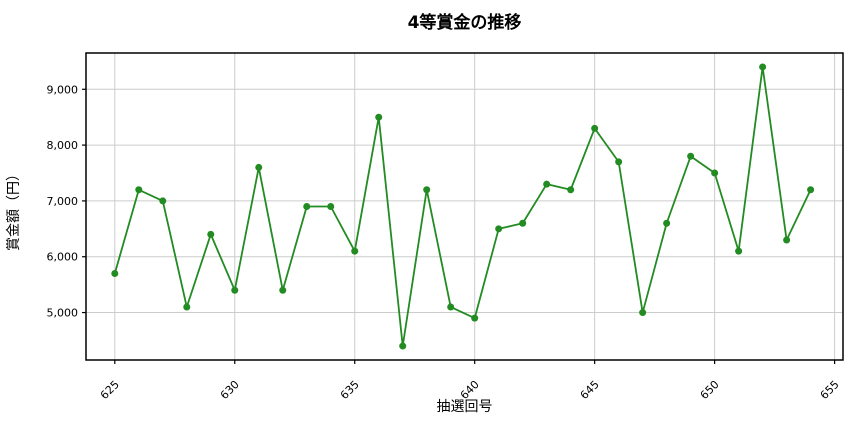 The image size is (864, 432). I want to click on chart-title: 4等賞金の推移, so click(464, 23).